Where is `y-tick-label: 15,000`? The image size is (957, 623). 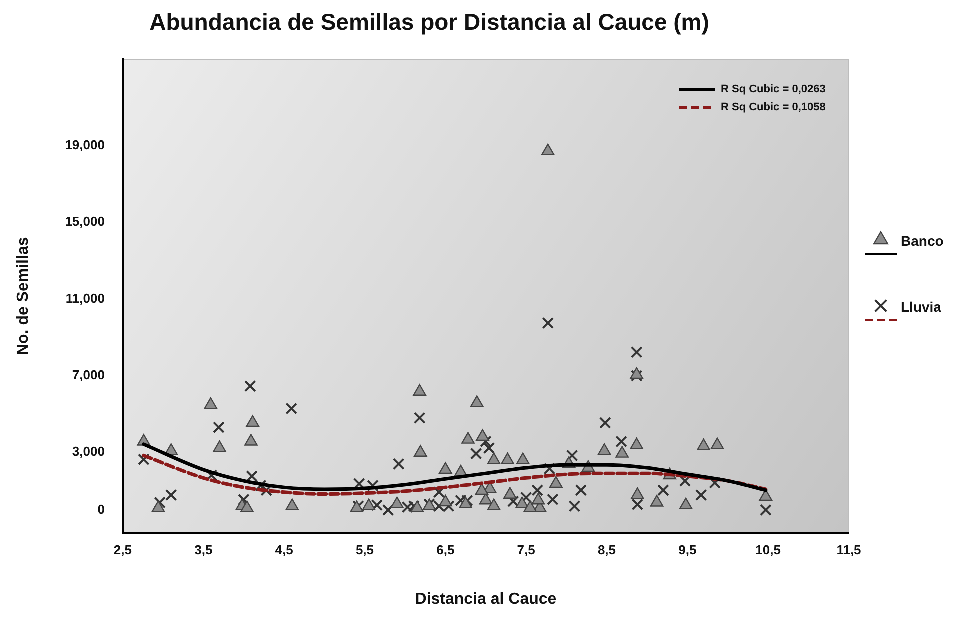 y-tick-label: 15,000 is located at coordinates (85, 222).